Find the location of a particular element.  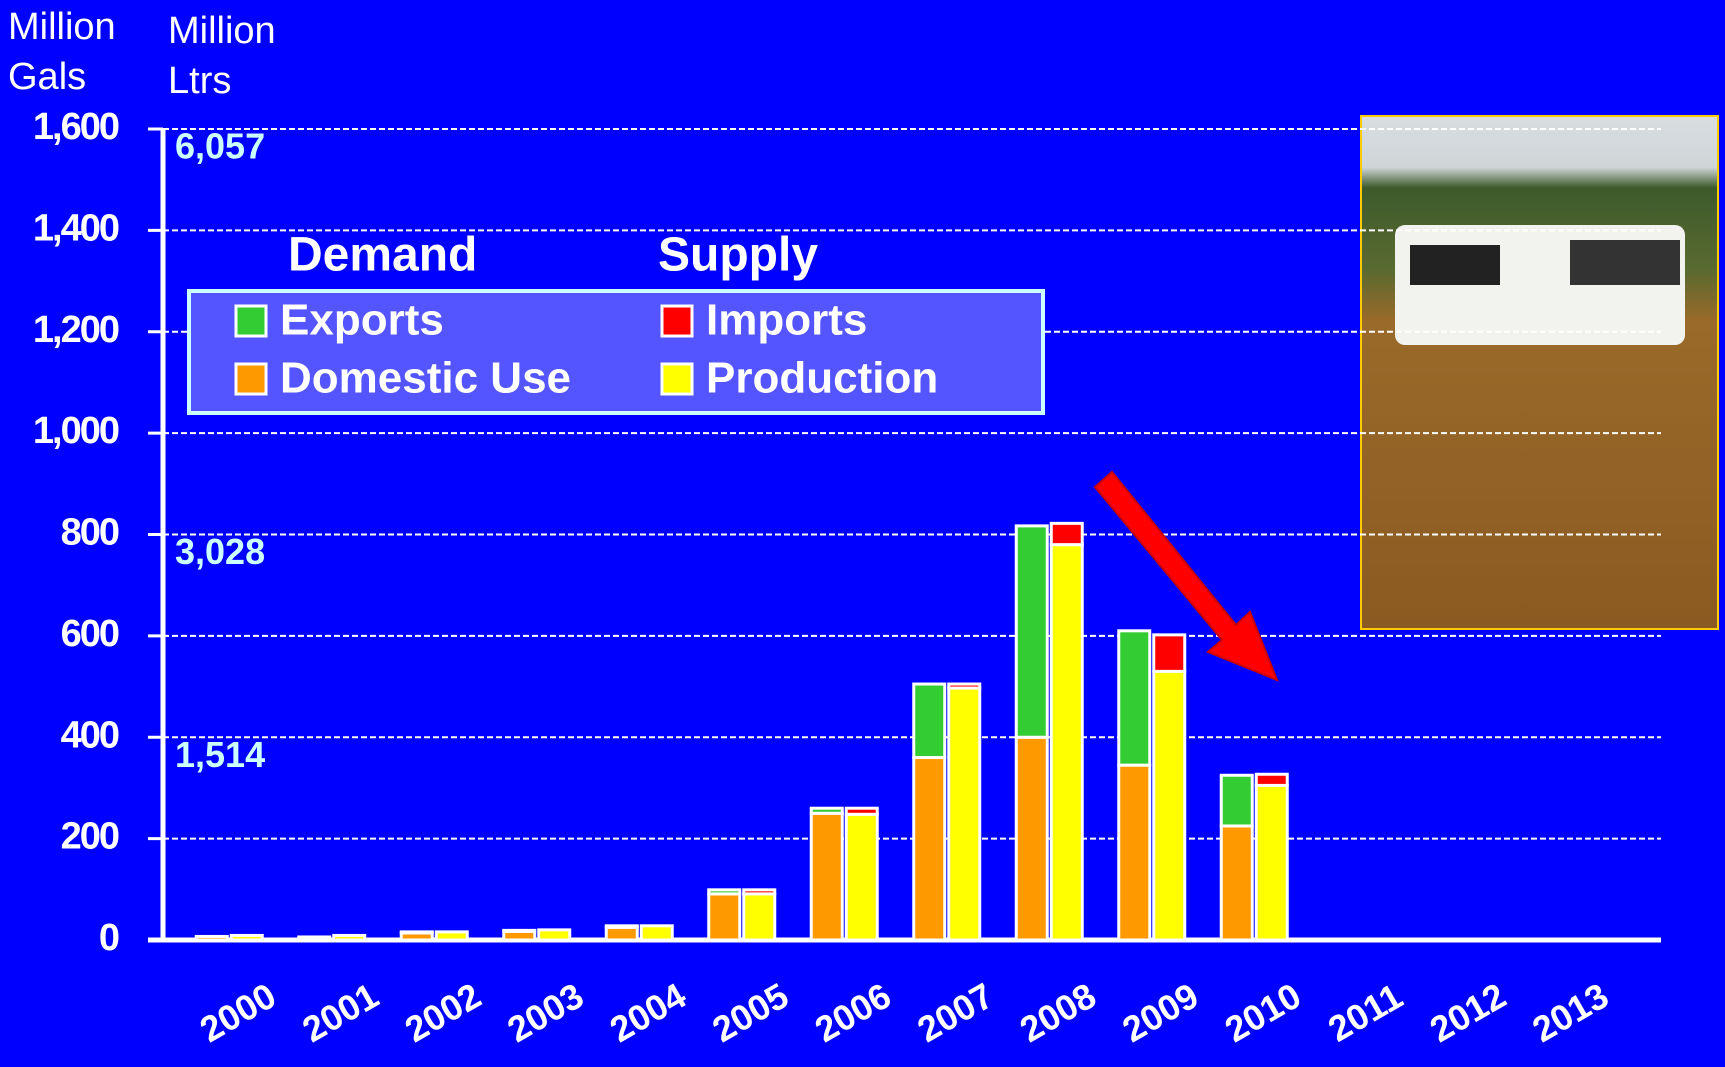

x-tick-label: 2002 is located at coordinates (443, 1013).